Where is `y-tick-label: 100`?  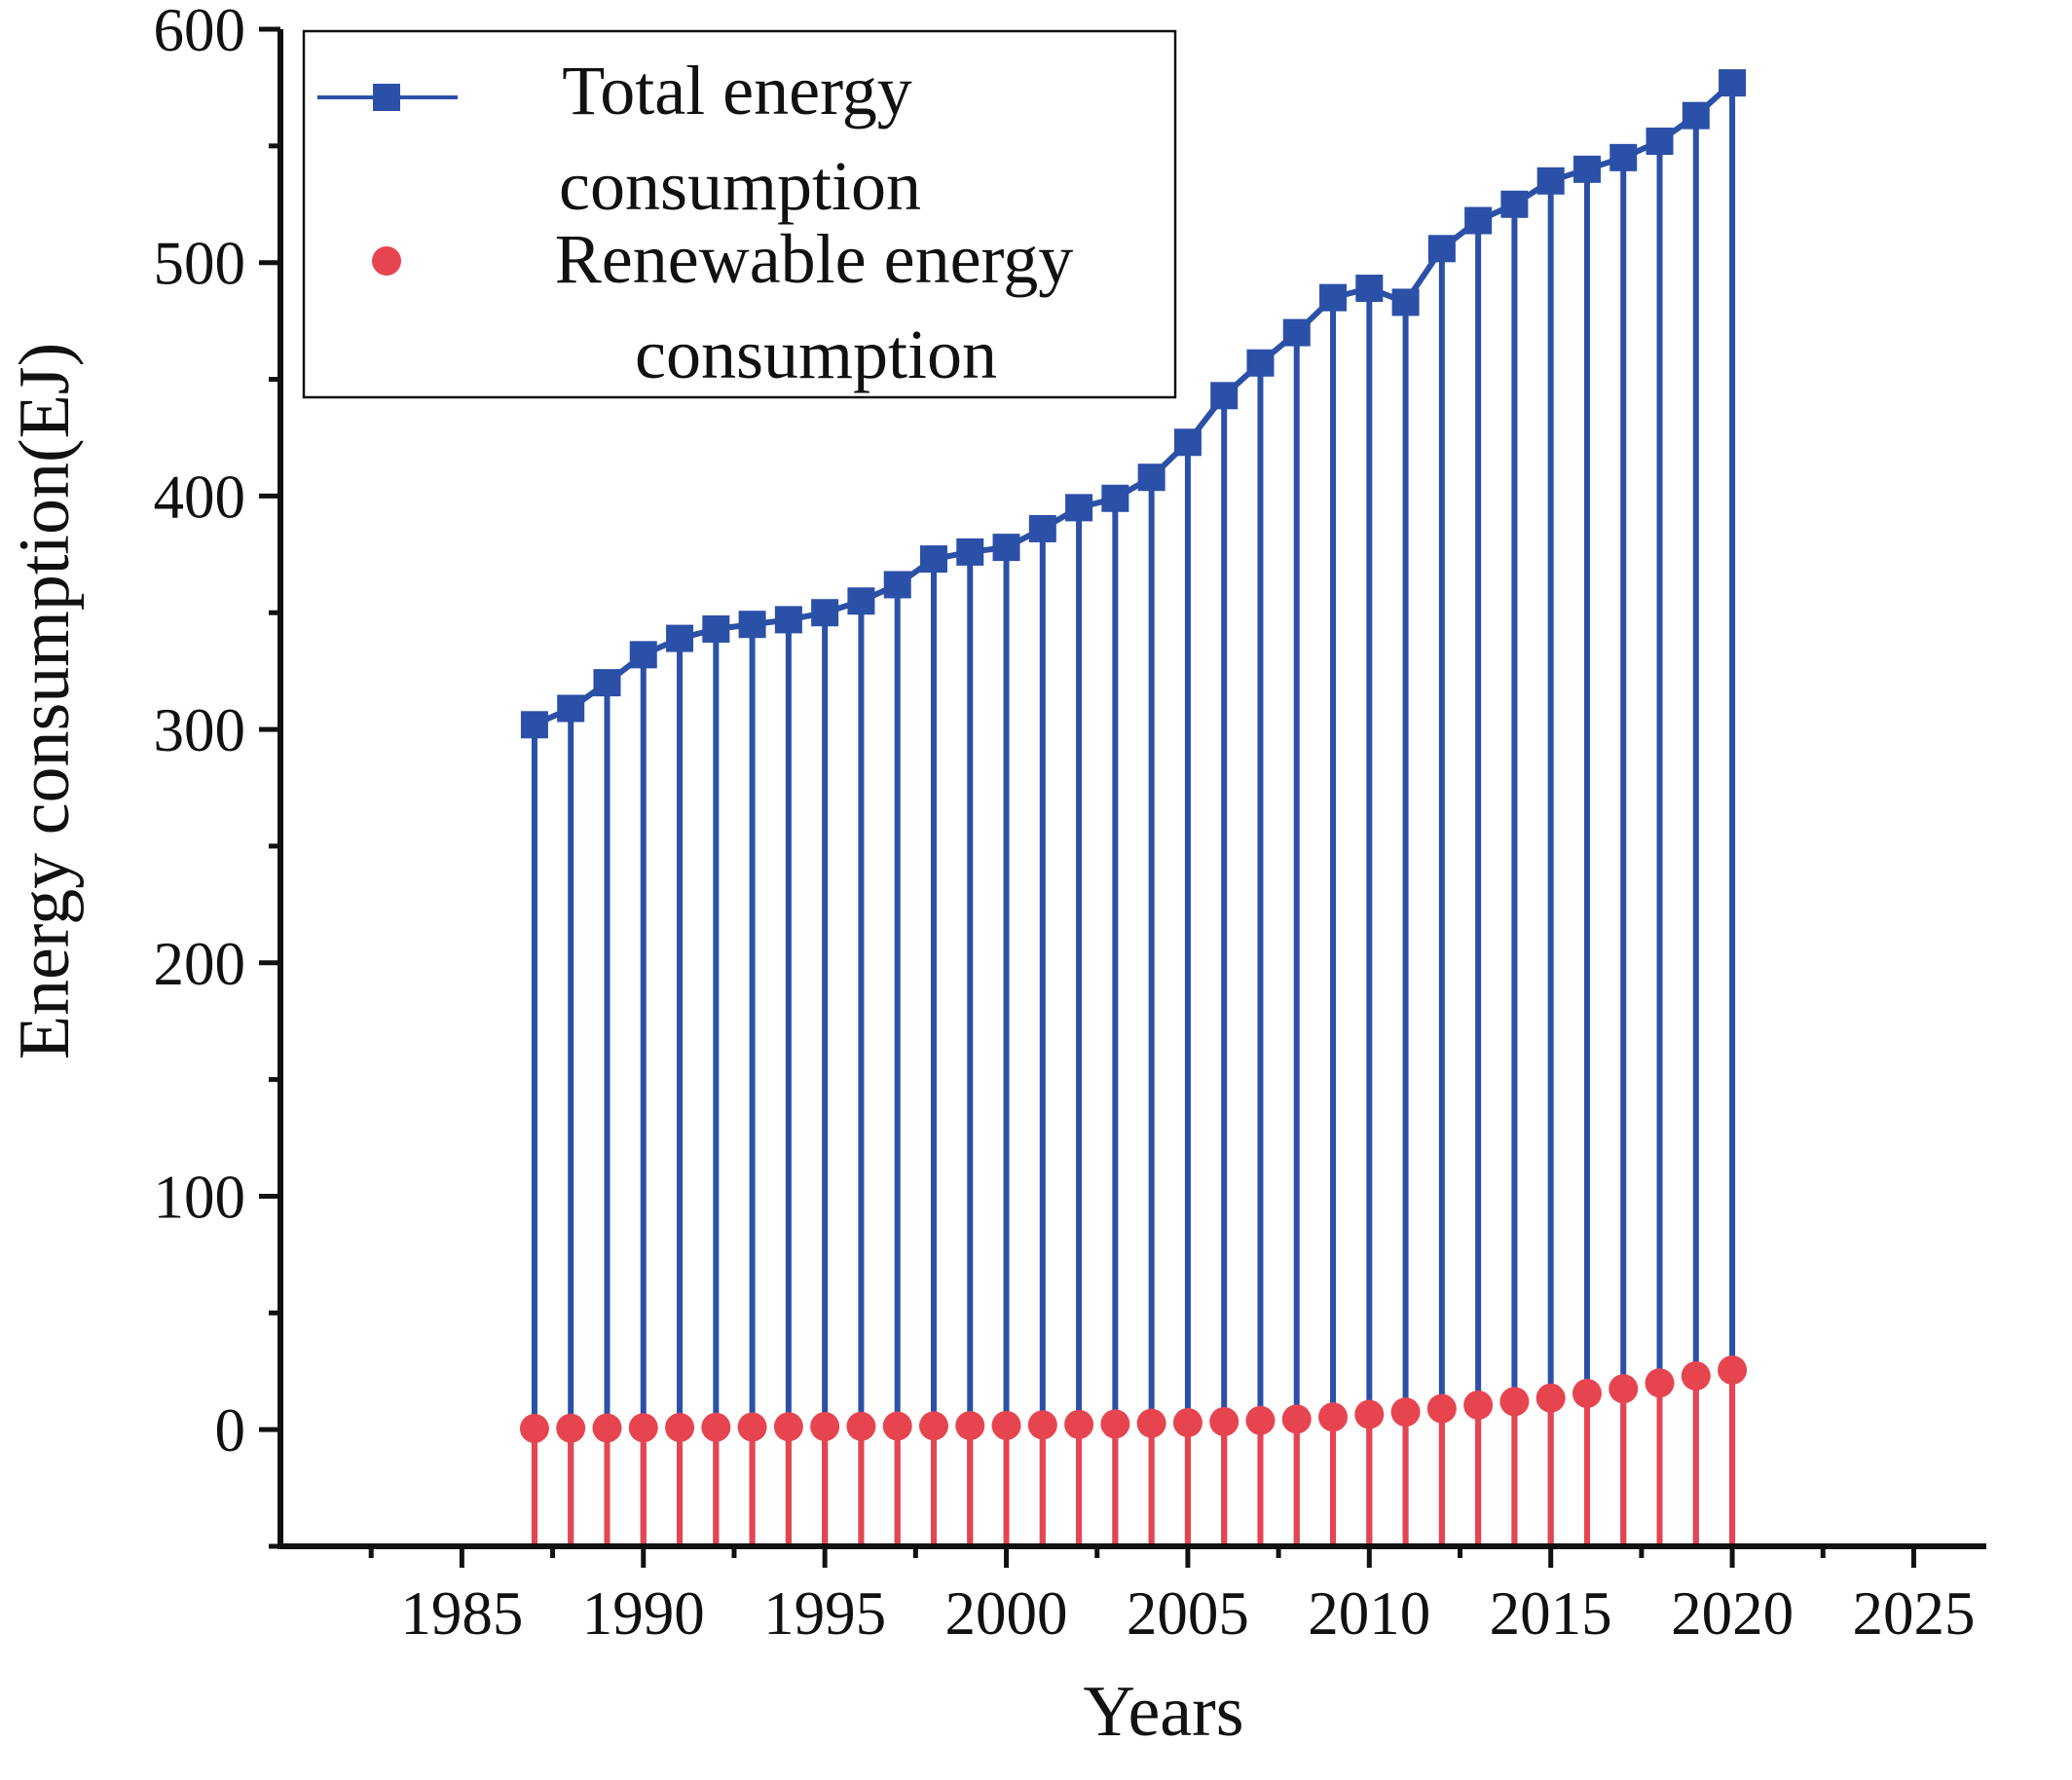
y-tick-label: 100 is located at coordinates (200, 1197).